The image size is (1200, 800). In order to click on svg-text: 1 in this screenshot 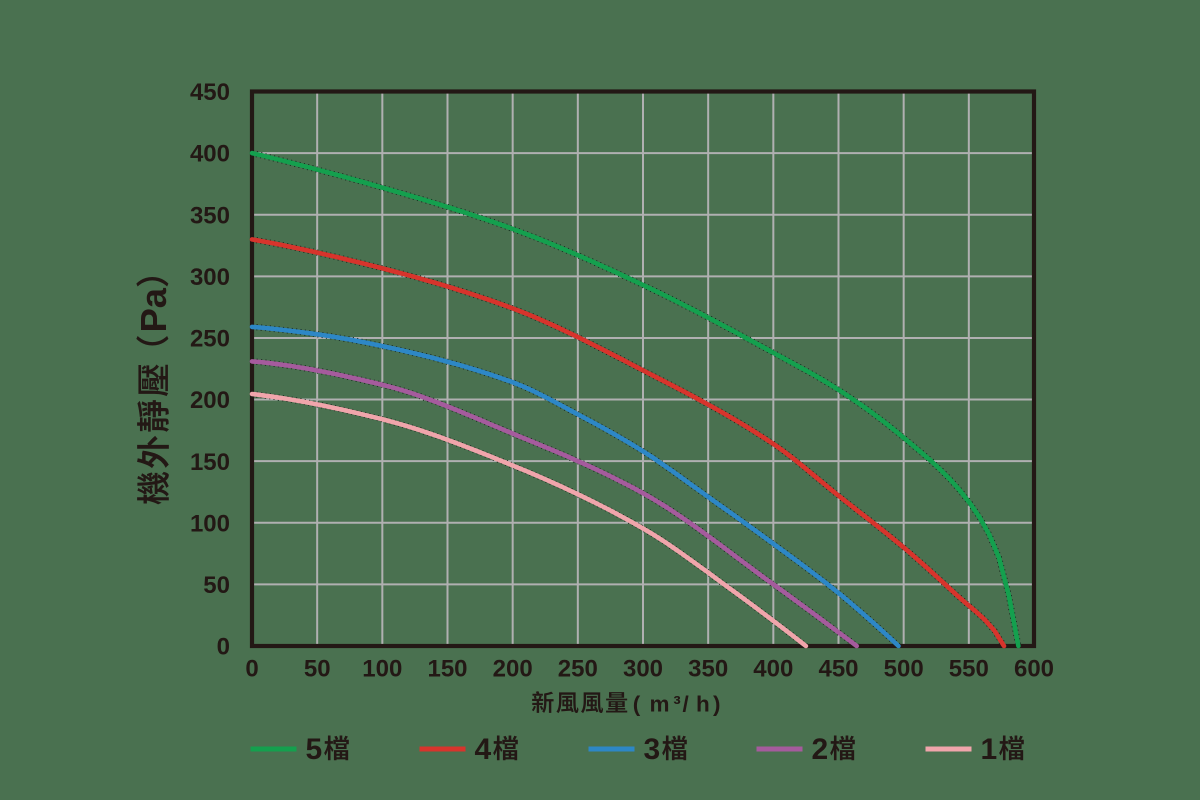, I will do `click(989, 749)`.